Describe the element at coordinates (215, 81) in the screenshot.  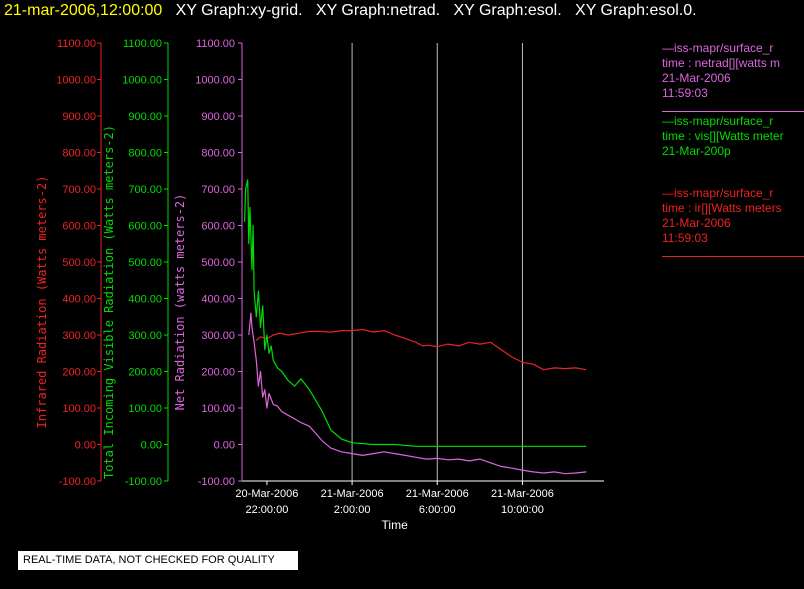
I see `net-tick-label: 1000.00` at that location.